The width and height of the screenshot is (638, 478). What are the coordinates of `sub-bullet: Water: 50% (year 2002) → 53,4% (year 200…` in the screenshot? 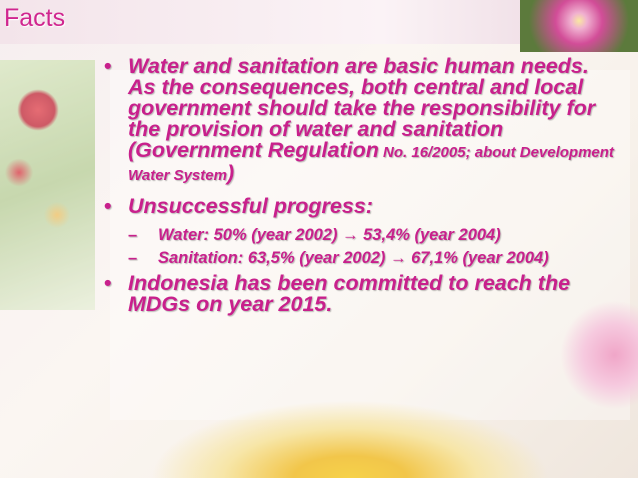 It's located at (360, 236).